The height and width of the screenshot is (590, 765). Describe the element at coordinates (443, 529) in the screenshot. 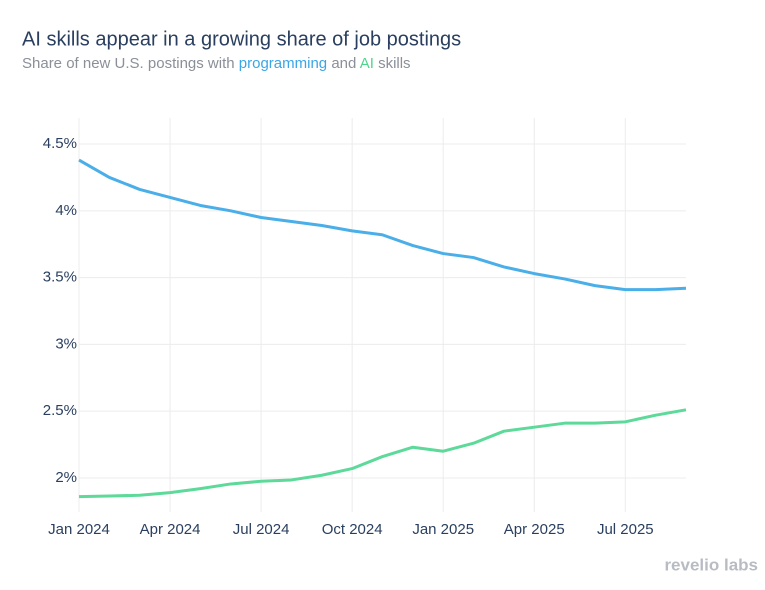

I see `x-tick-label: Jan 2025` at that location.